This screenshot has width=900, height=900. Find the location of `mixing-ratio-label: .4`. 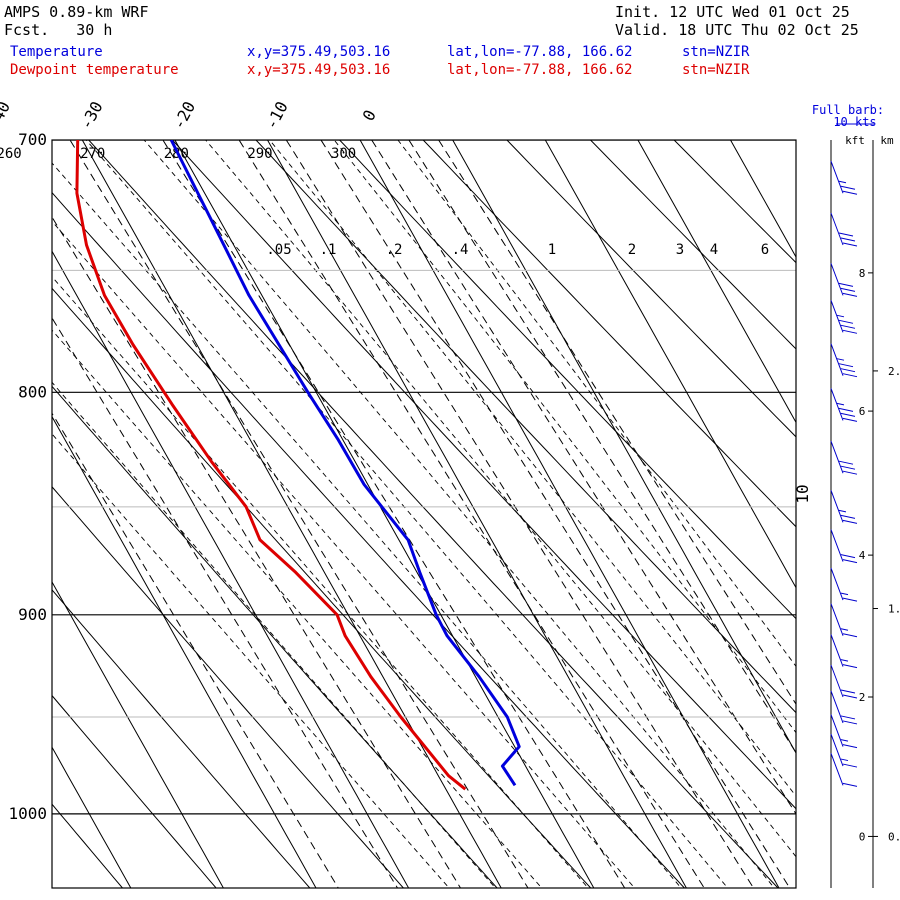

mixing-ratio-label: .4 is located at coordinates (460, 250).